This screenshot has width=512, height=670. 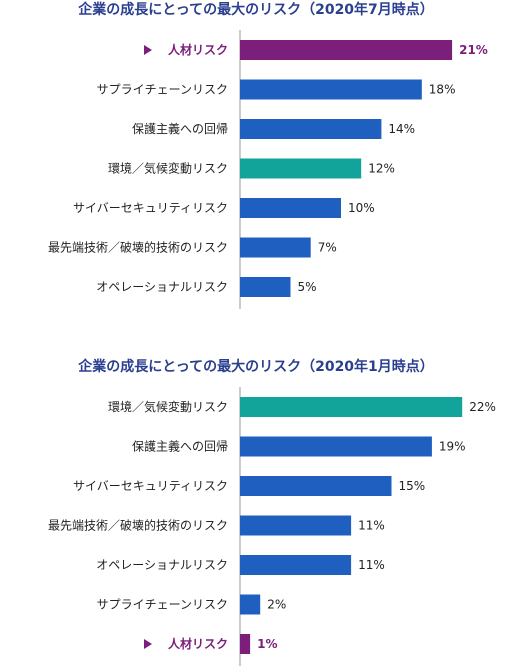 I want to click on chart-title-january: 企業の成長にとっての最大のリスク（2020年1月時点）, so click(x=256, y=367).